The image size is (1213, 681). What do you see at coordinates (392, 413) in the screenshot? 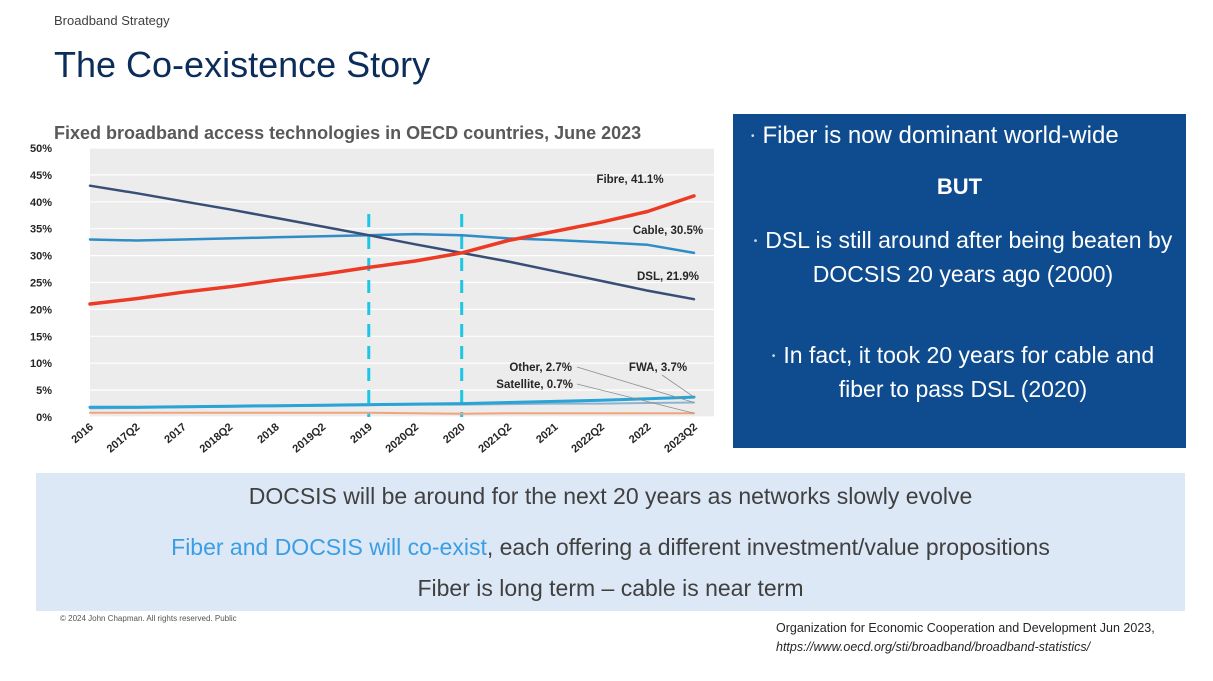
I see `series-line-satellite` at bounding box center [392, 413].